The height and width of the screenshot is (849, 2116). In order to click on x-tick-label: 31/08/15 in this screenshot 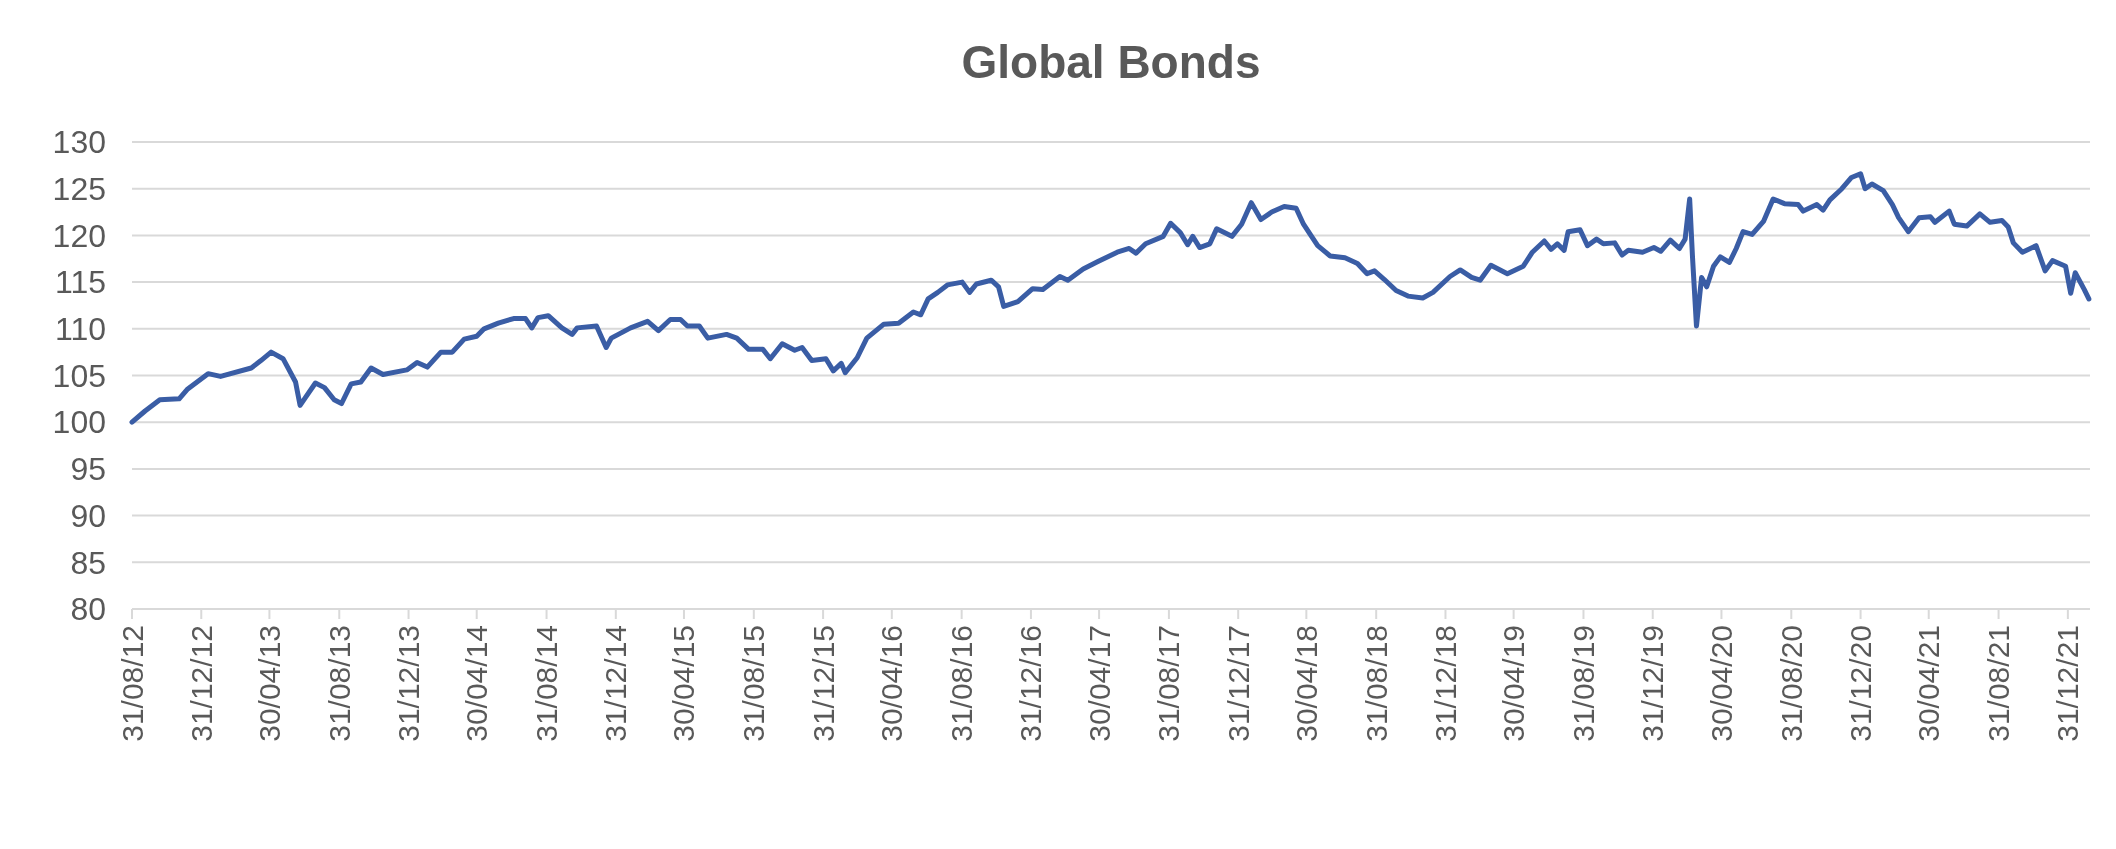, I will do `click(754, 683)`.